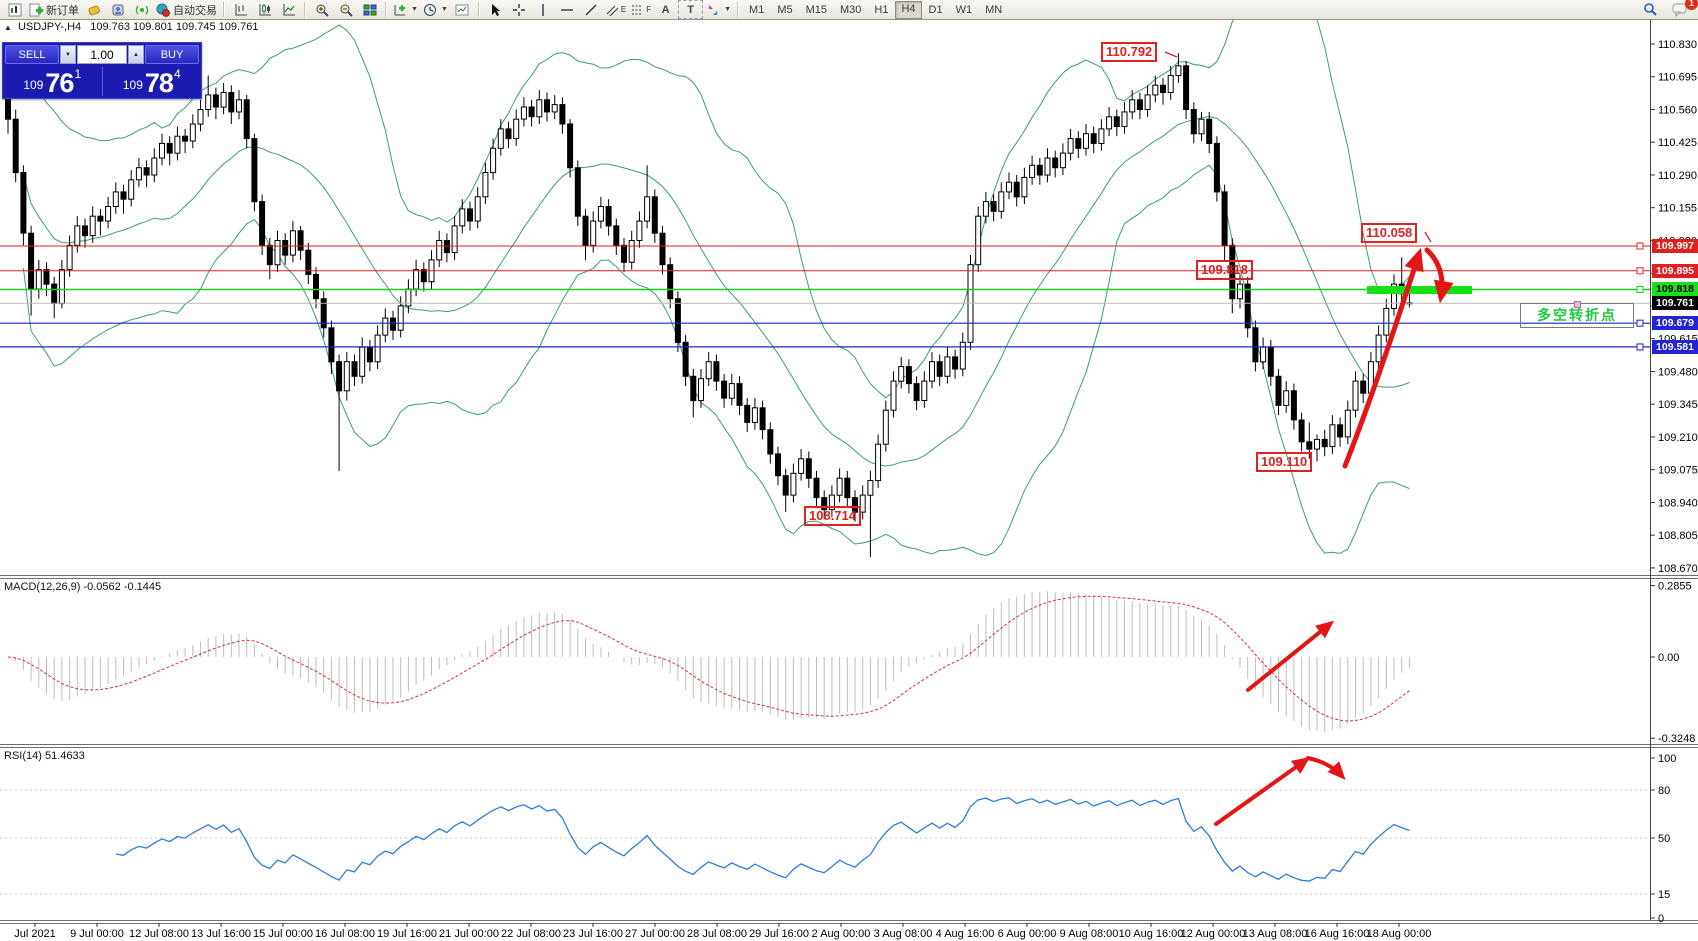 The width and height of the screenshot is (1698, 941). Describe the element at coordinates (1577, 314) in the screenshot. I see `turning-point-note: 多空转折点` at that location.